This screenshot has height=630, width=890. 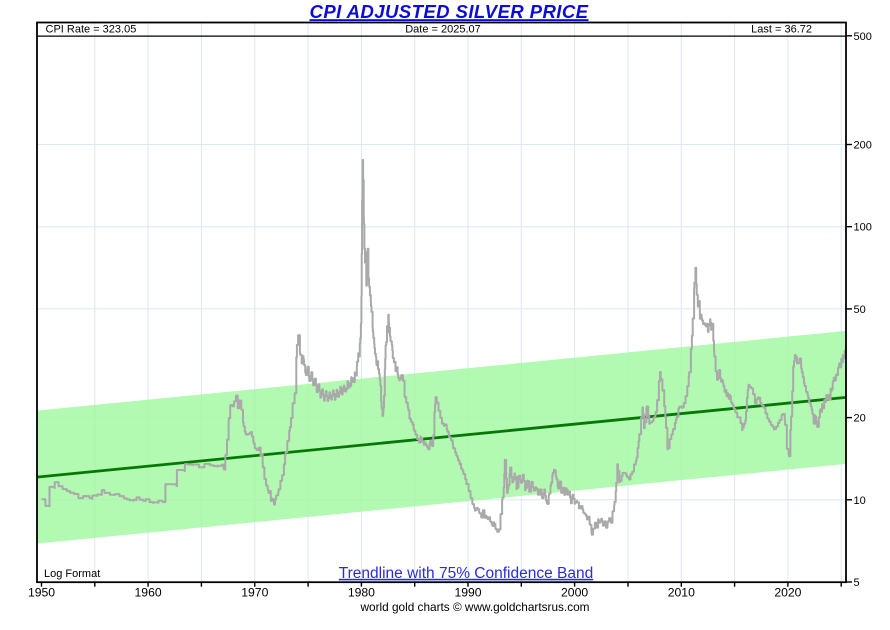 What do you see at coordinates (466, 573) in the screenshot?
I see `svg-text:Trendline with 75% Confidence: Trendline with 75% Confidence Band` at bounding box center [466, 573].